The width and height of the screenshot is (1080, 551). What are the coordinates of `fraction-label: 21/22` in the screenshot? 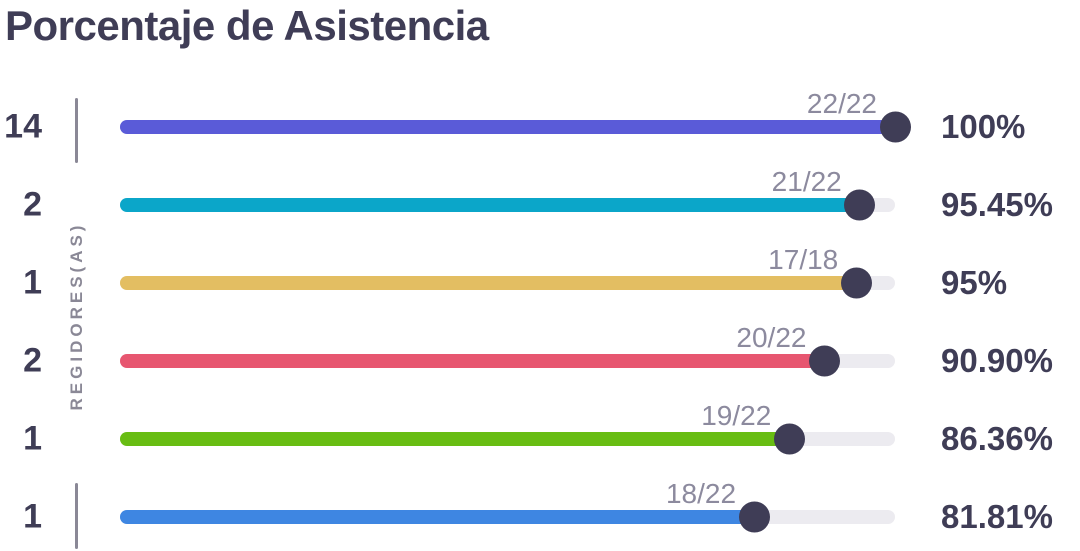 It's located at (806, 181).